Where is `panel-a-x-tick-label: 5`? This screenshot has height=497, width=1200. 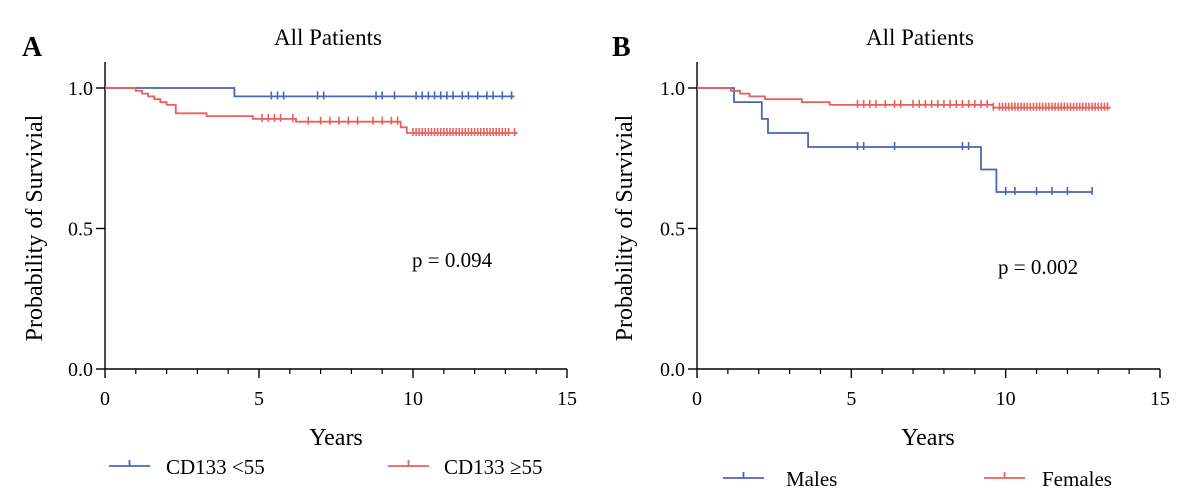 panel-a-x-tick-label: 5 is located at coordinates (259, 399).